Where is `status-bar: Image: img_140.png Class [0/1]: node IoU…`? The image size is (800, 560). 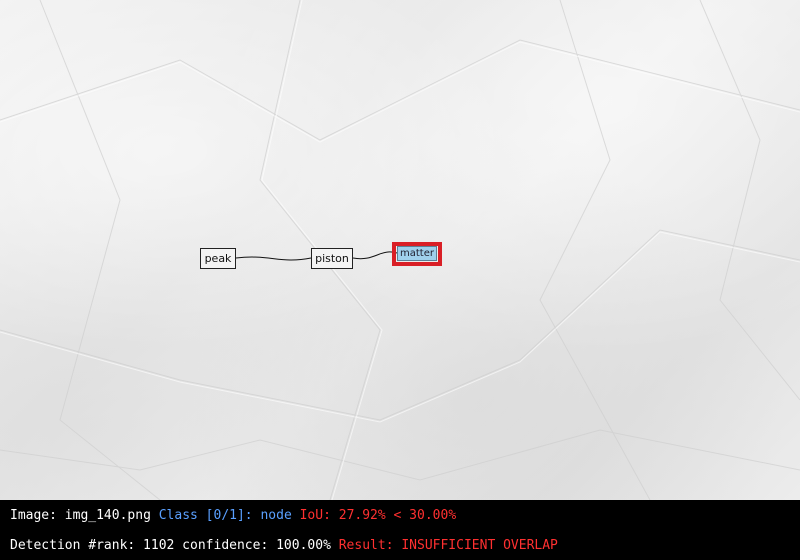
status-bar: Image: img_140.png Class [0/1]: node IoU… is located at coordinates (400, 530).